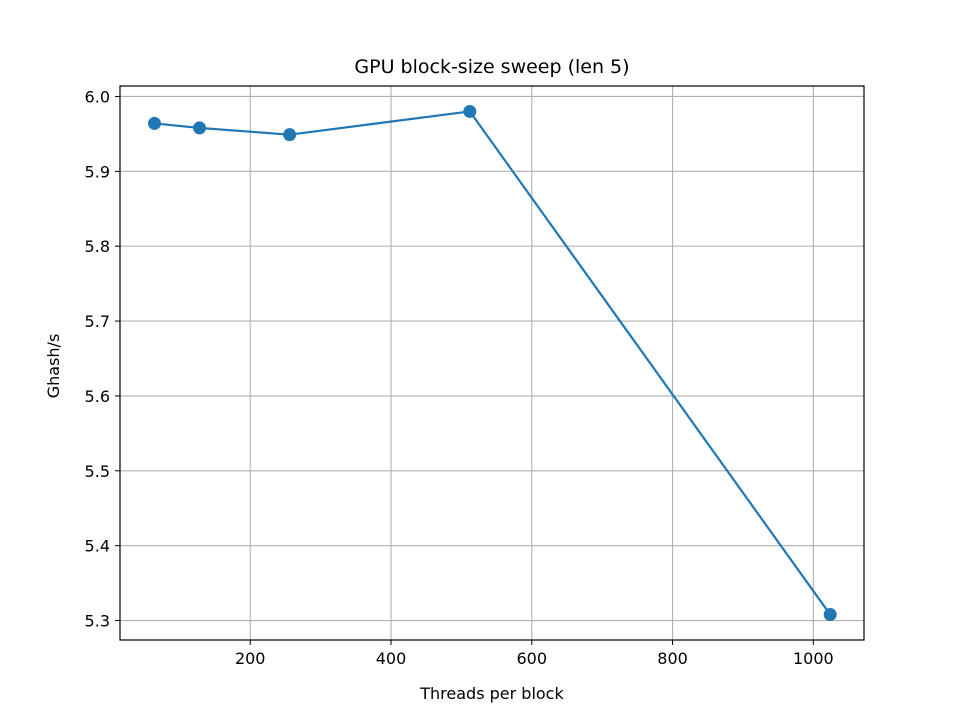 The width and height of the screenshot is (960, 720). Describe the element at coordinates (97, 96) in the screenshot. I see `y-tick-label: 6.0` at that location.